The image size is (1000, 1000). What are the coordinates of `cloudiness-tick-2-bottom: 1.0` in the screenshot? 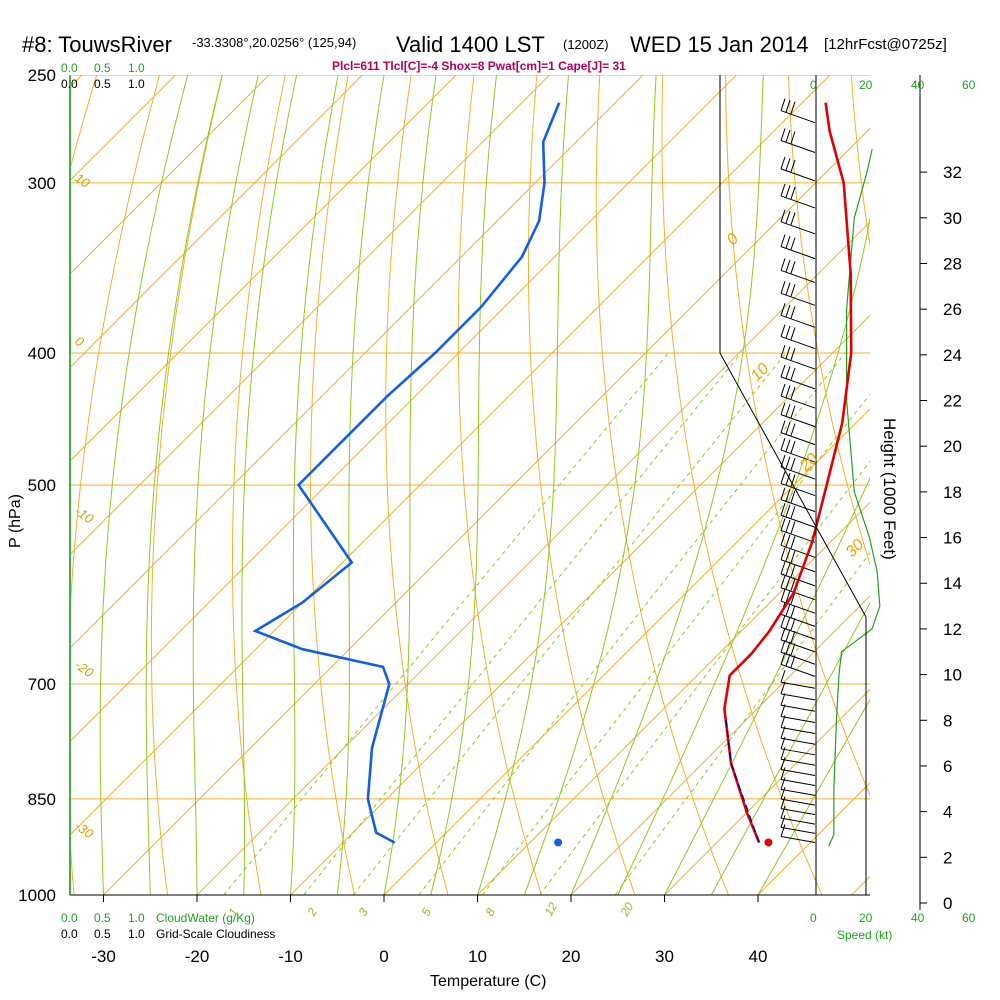 It's located at (136, 934).